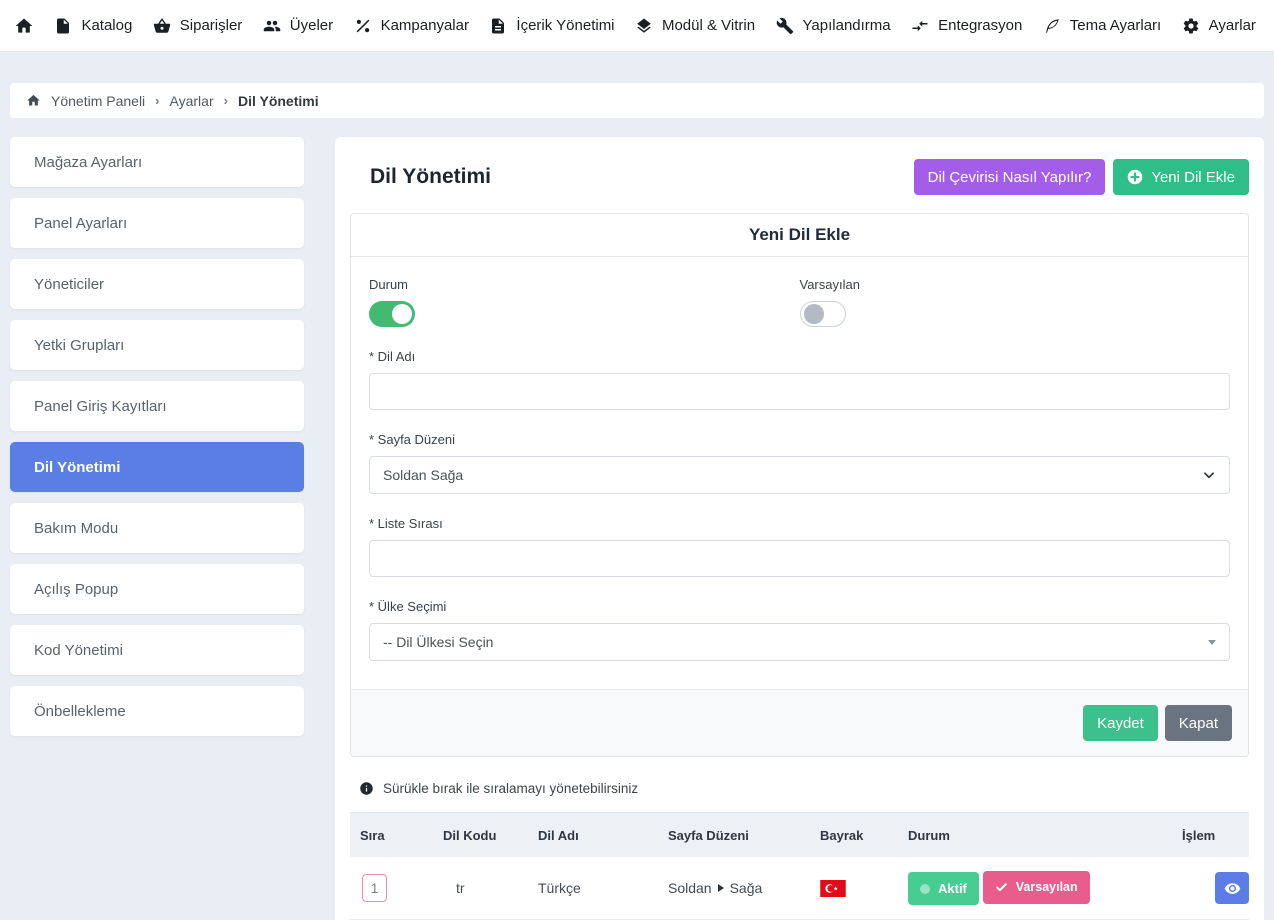 The height and width of the screenshot is (920, 1274). Describe the element at coordinates (157, 589) in the screenshot. I see `sidebar-item-acilis-popup: Açılış Popup` at that location.